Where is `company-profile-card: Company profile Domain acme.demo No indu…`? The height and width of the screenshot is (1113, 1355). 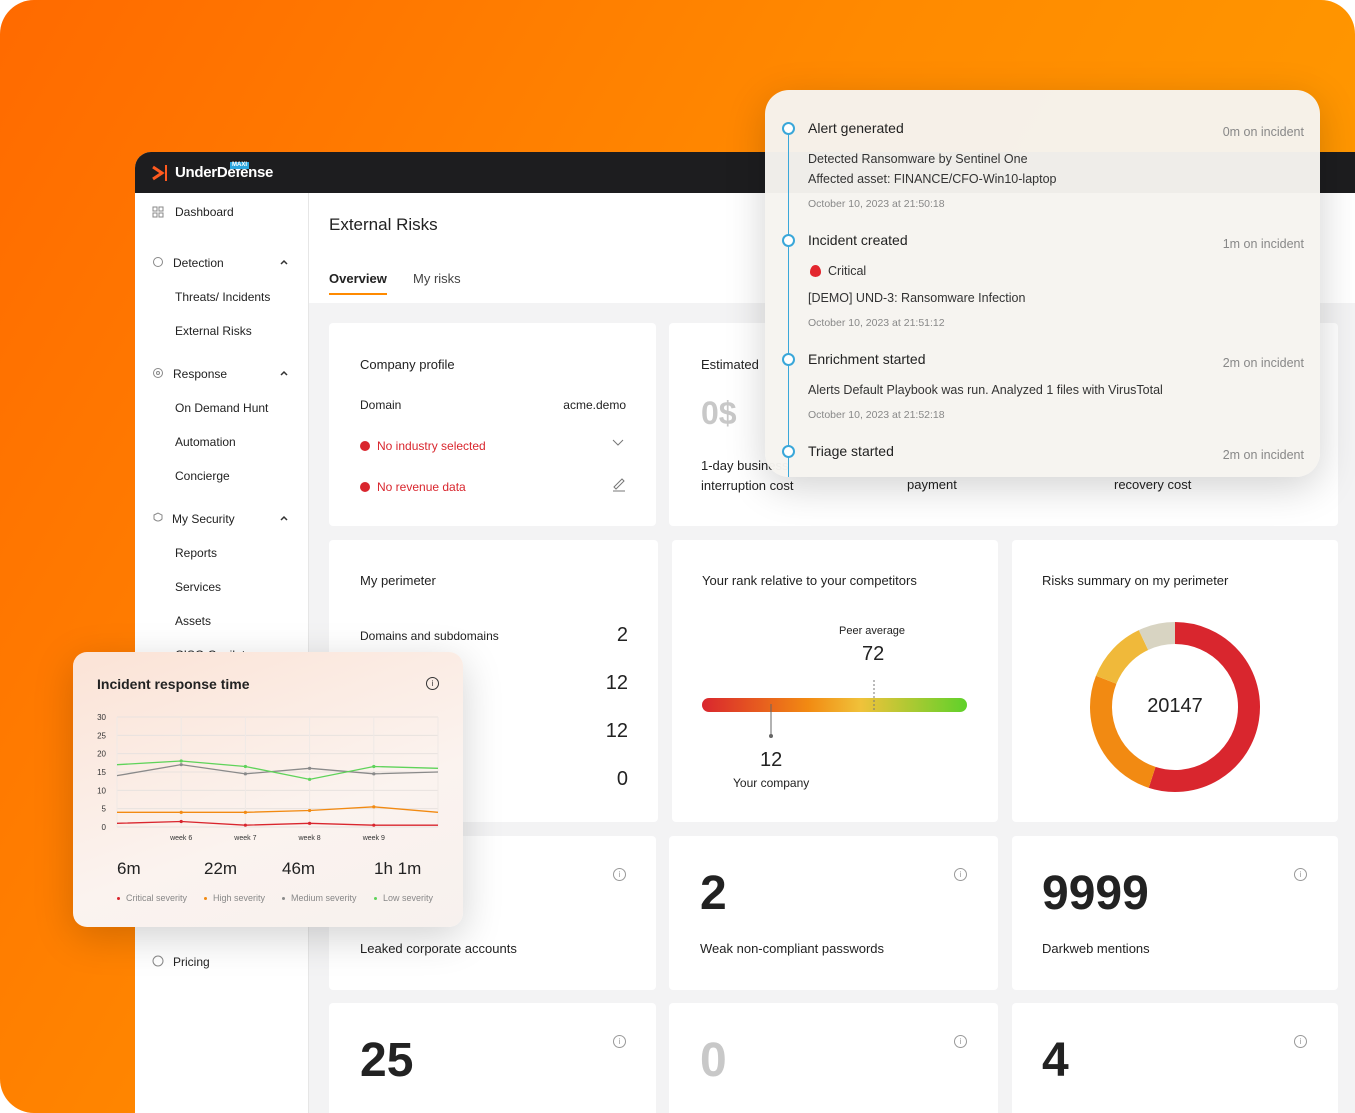 company-profile-card: Company profile Domain acme.demo No indu… is located at coordinates (492, 424).